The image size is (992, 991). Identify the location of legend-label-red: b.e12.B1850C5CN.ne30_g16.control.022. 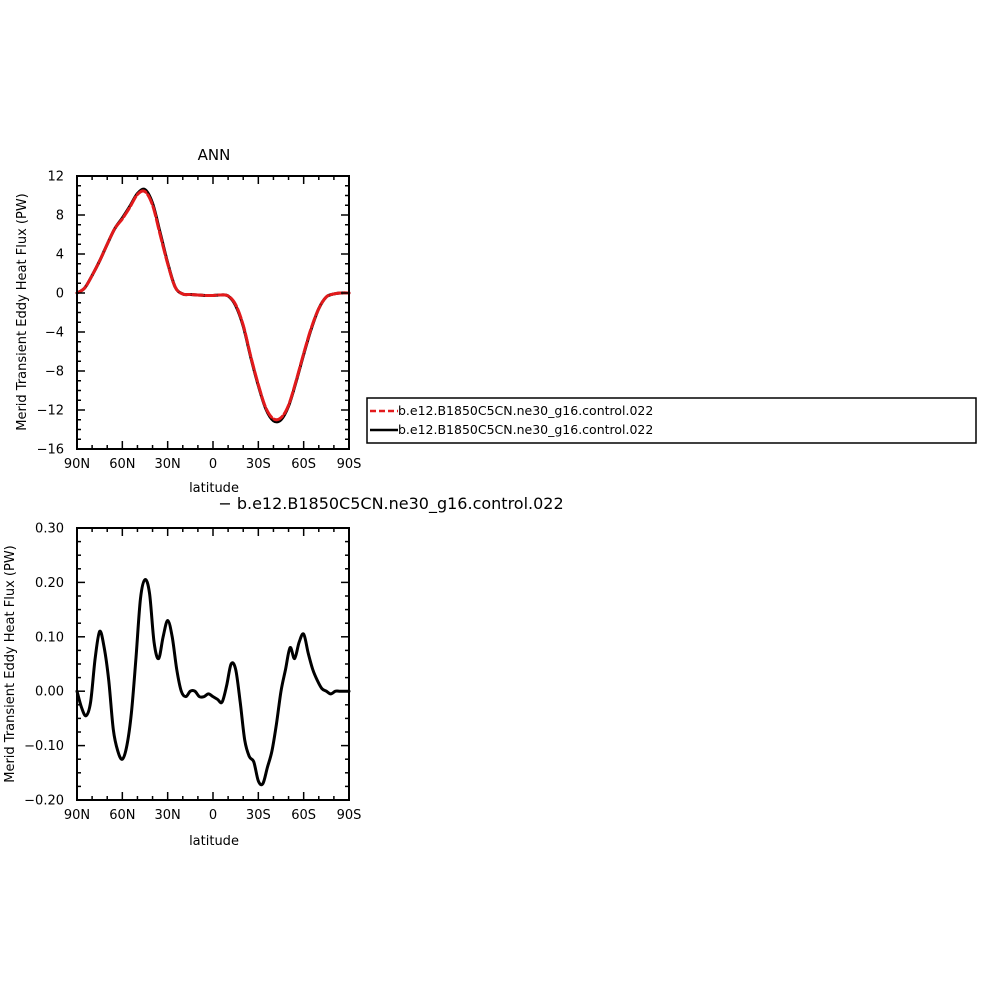
(525, 410).